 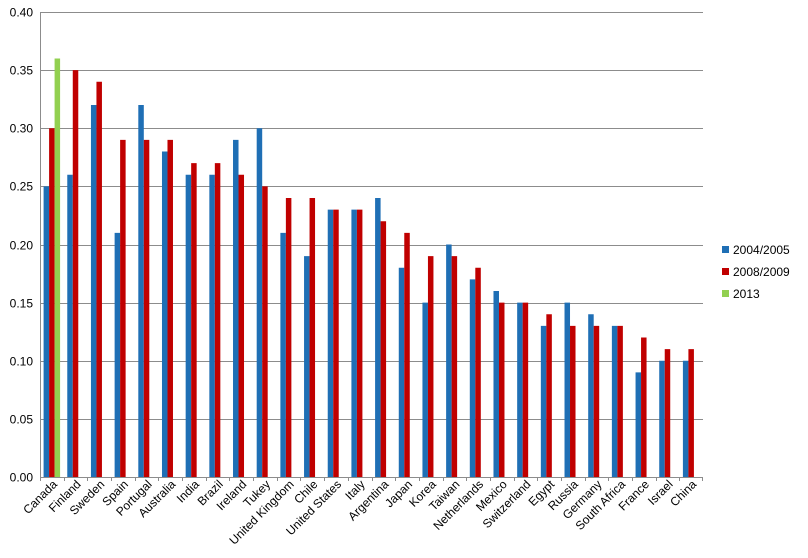 What do you see at coordinates (22, 187) in the screenshot?
I see `y-tick-label: 0.25` at bounding box center [22, 187].